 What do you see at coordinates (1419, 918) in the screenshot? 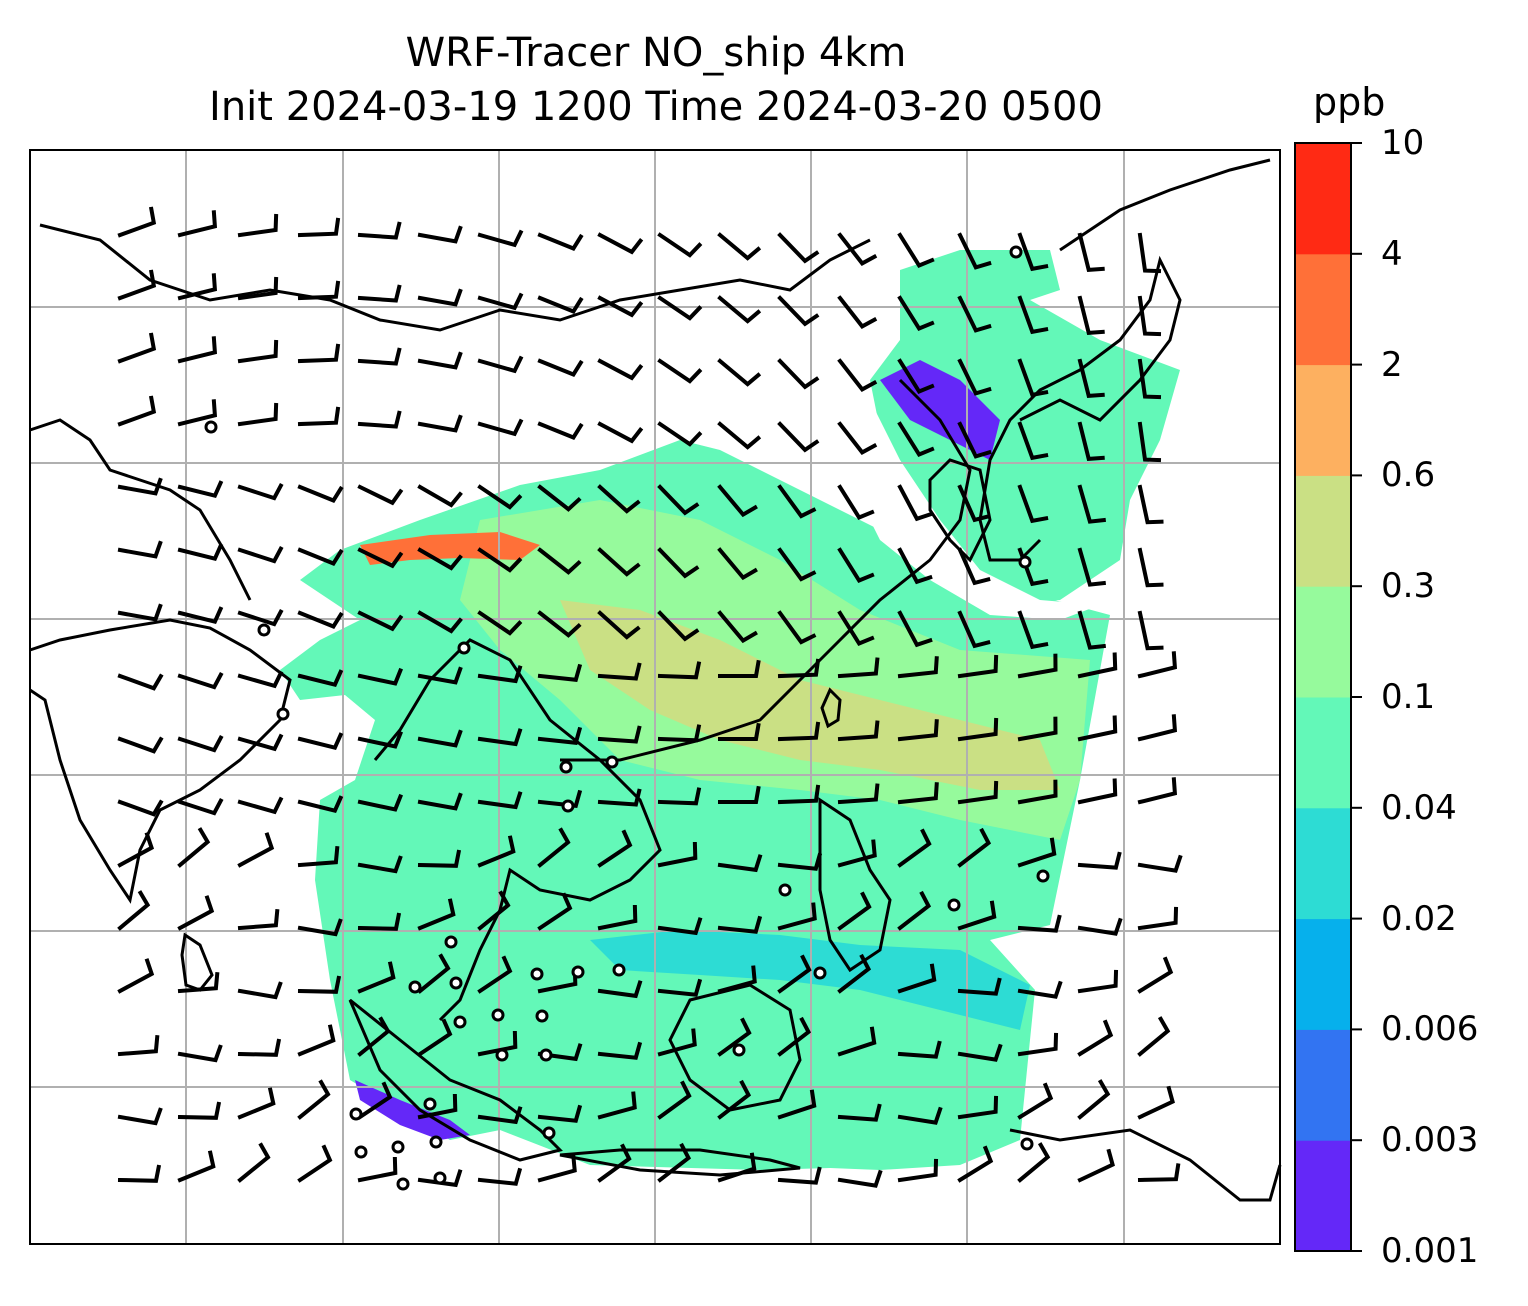
I see `colorbar-tick-label: 0.02` at bounding box center [1419, 918].